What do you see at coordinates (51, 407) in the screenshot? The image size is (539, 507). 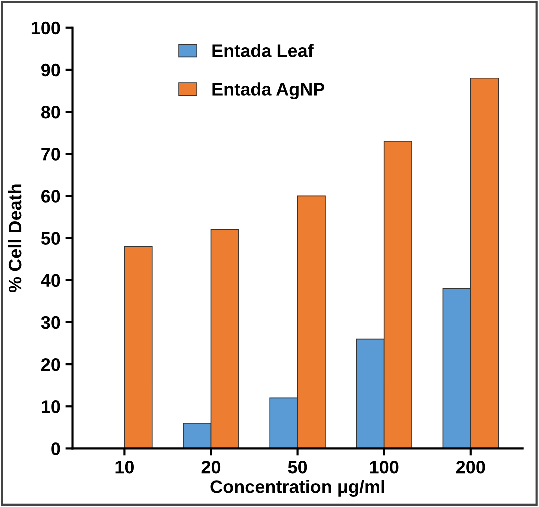 I see `y-tick-label: 10` at bounding box center [51, 407].